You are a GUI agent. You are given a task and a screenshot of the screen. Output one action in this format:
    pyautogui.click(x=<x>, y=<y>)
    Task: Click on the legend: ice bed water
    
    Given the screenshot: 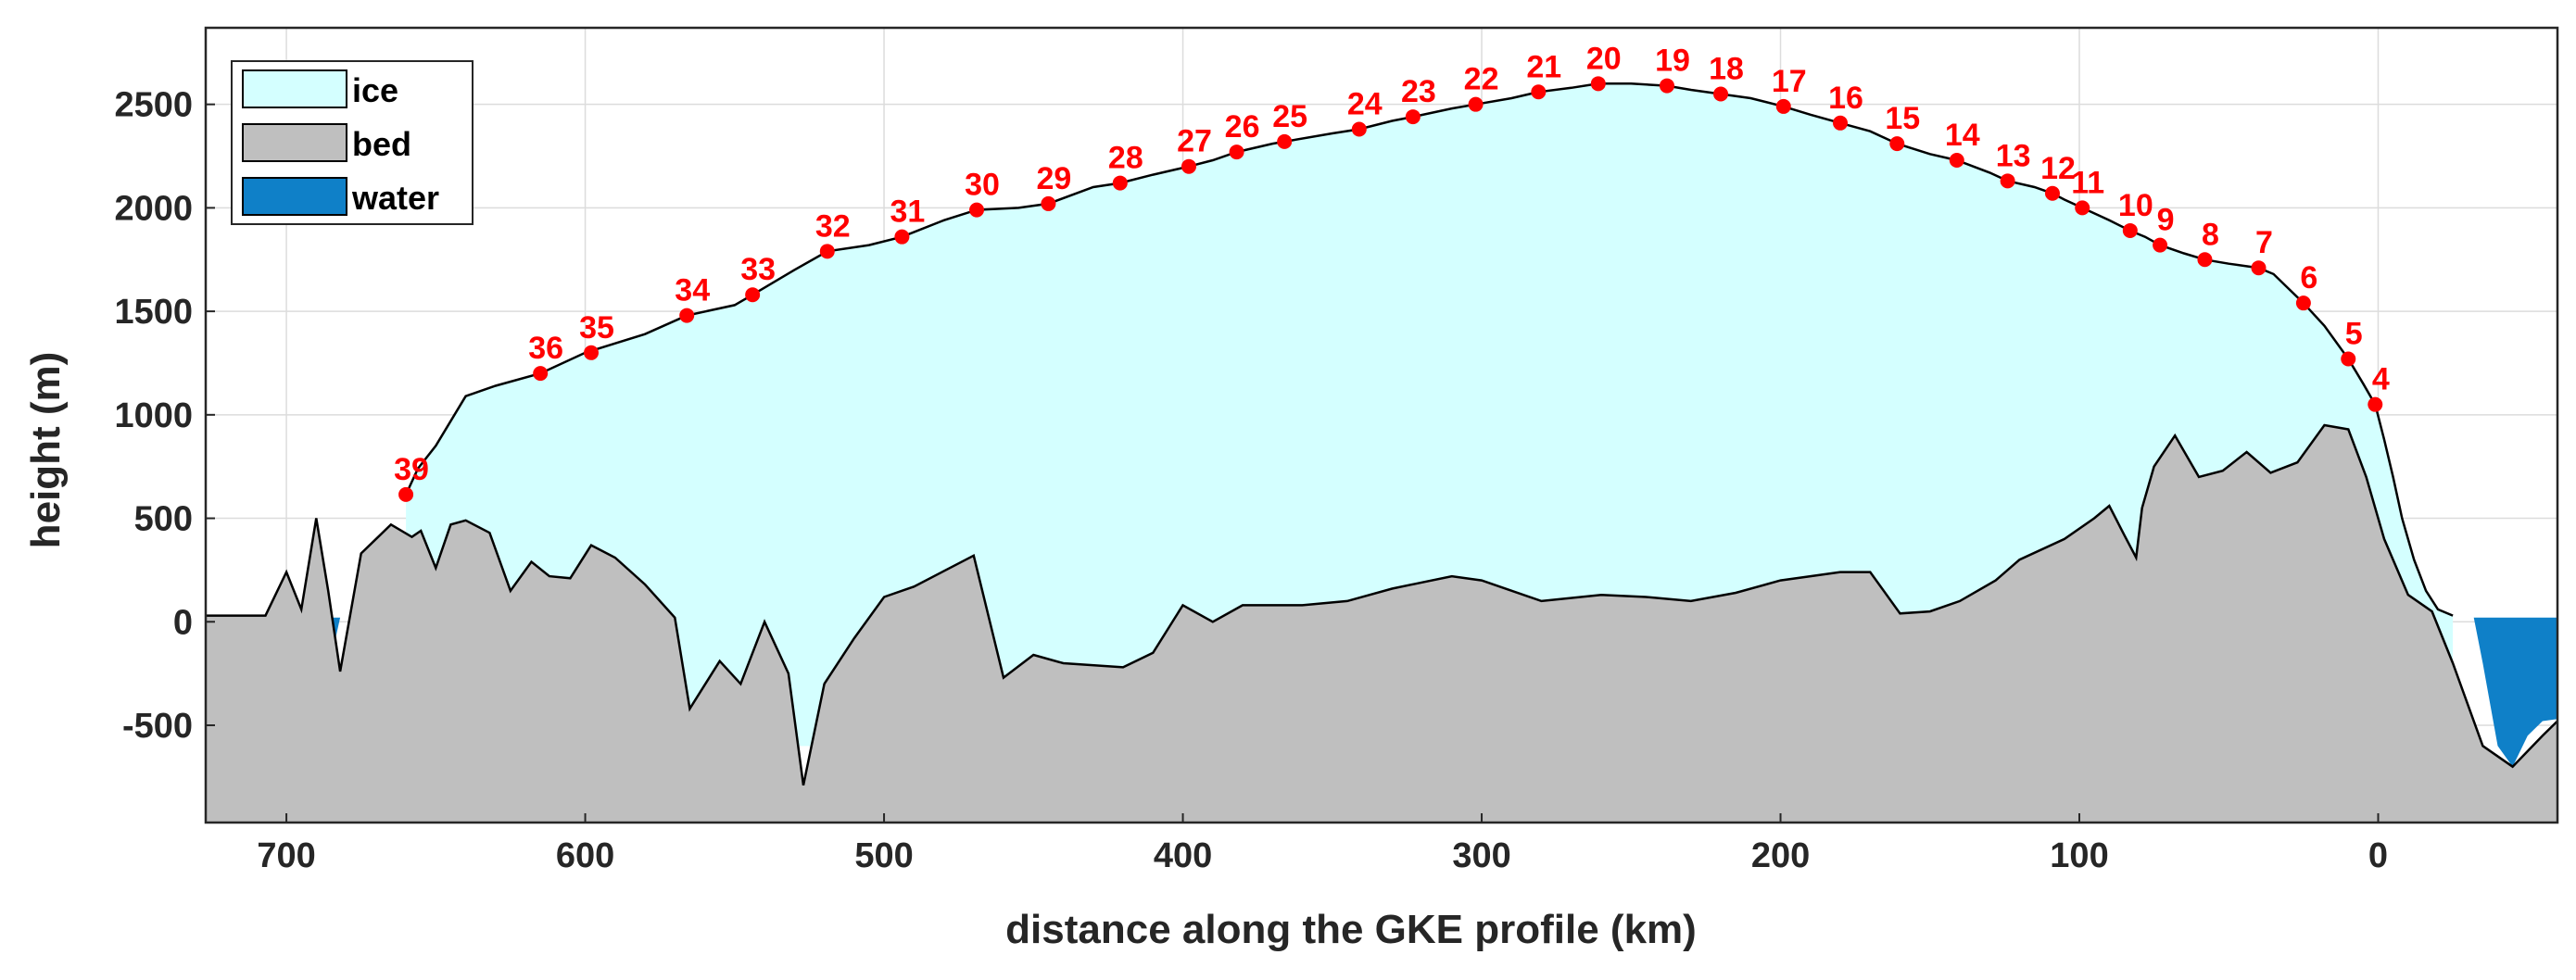 What is the action you would take?
    pyautogui.click(x=352, y=142)
    